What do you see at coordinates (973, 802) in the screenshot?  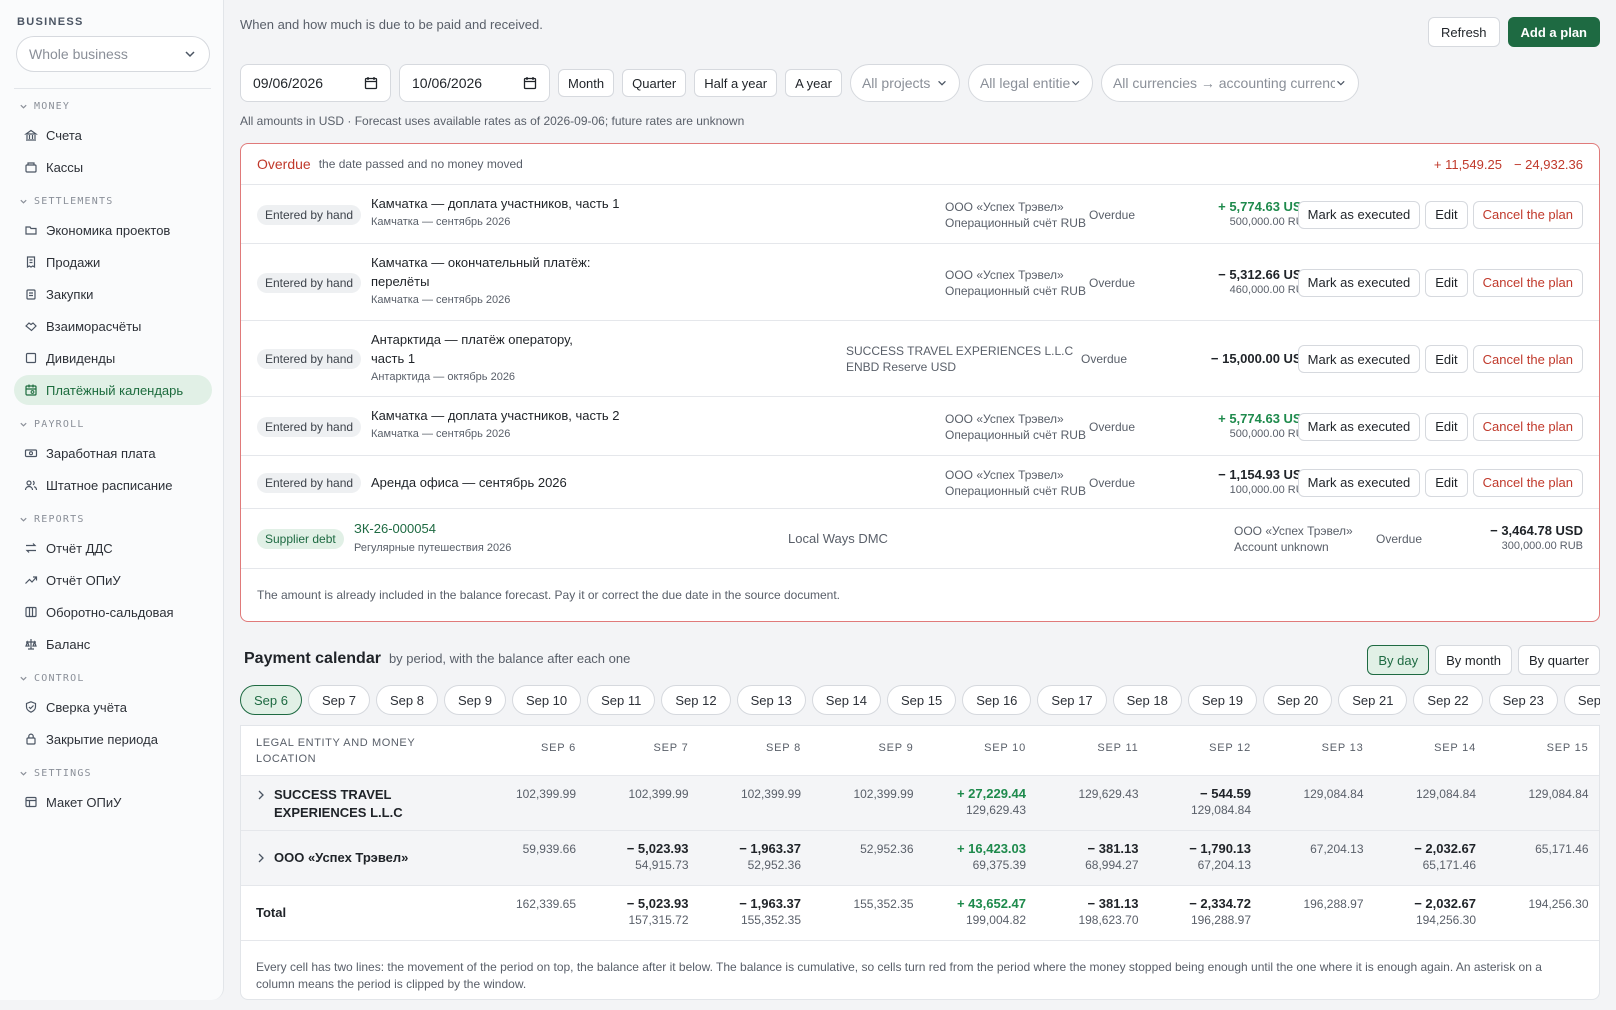 I see `table-cell: + 27,229.44 129,629.43` at bounding box center [973, 802].